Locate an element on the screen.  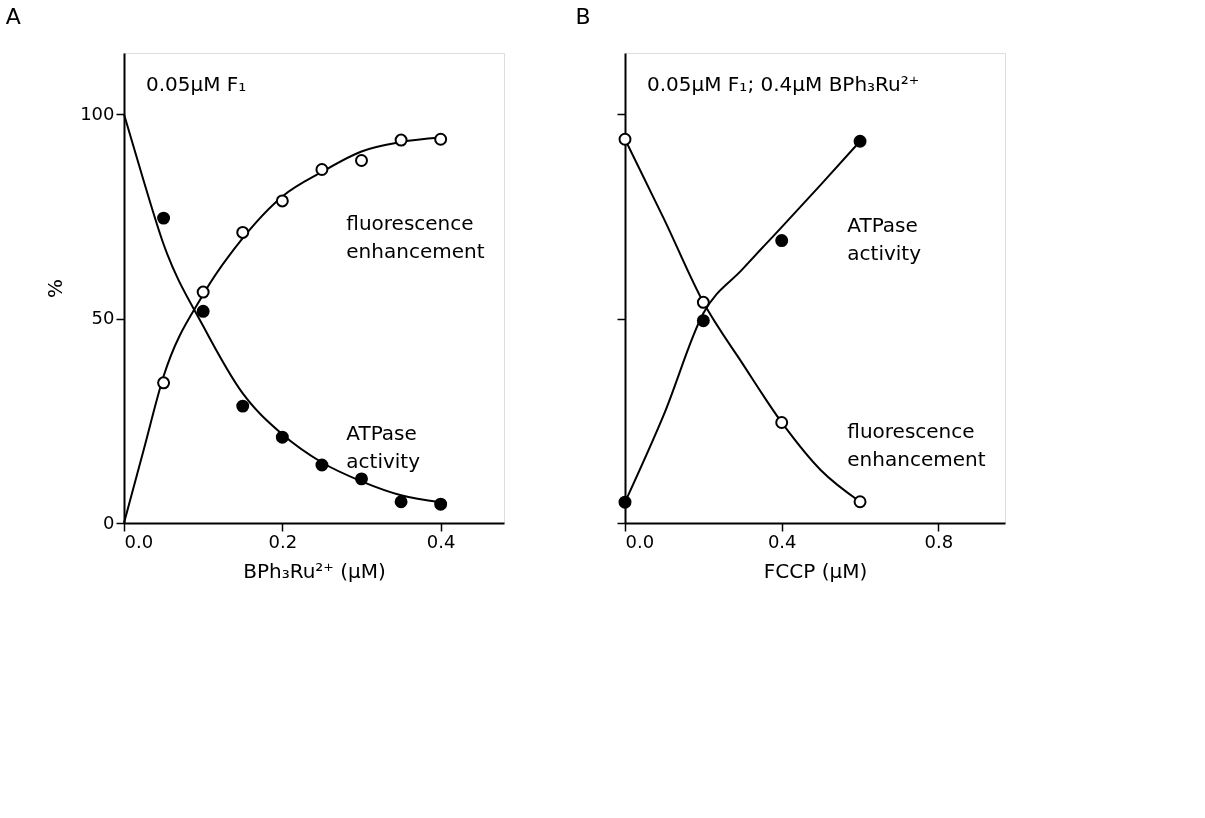
annotation: 0.05μM F₁ is located at coordinates (196, 84).